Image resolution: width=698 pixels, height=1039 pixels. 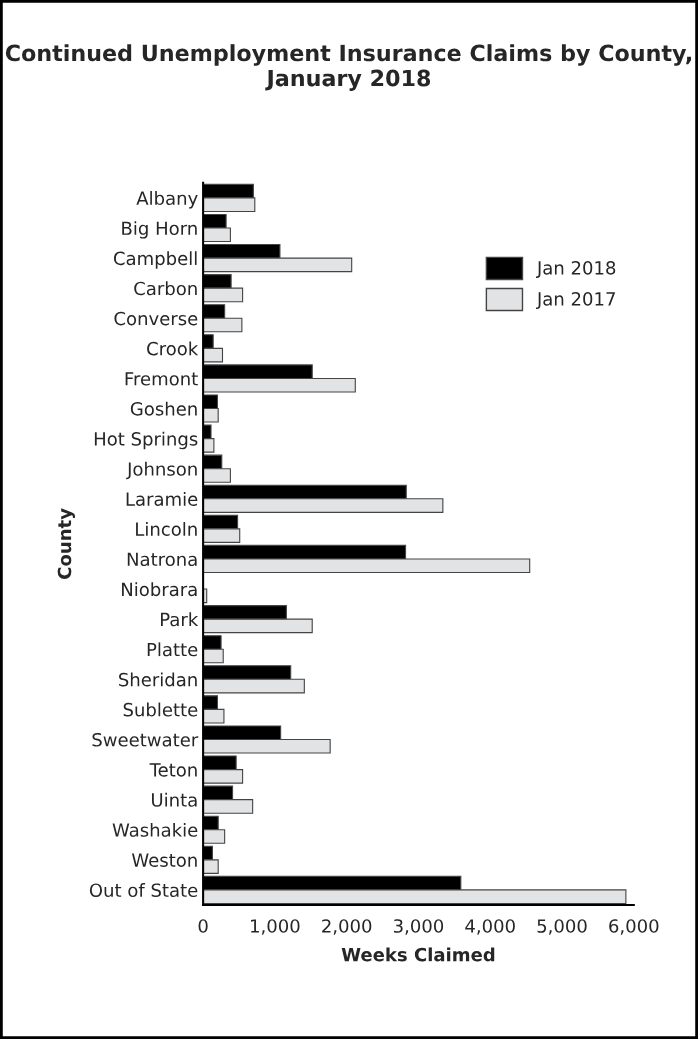 What do you see at coordinates (159, 230) in the screenshot?
I see `y-tick-label: Big Horn` at bounding box center [159, 230].